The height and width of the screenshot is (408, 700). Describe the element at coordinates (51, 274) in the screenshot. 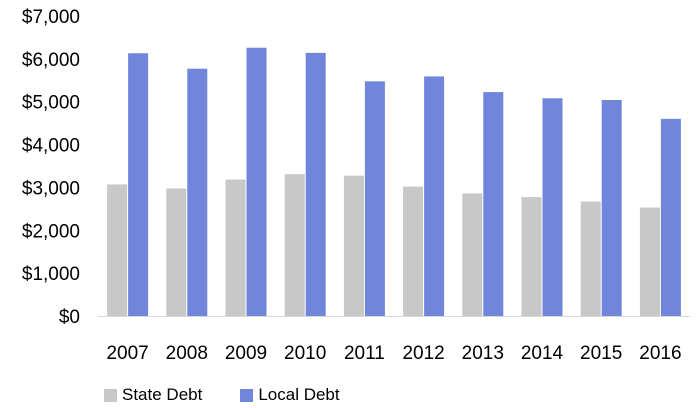

I see `y-tick-label: $1,000` at that location.